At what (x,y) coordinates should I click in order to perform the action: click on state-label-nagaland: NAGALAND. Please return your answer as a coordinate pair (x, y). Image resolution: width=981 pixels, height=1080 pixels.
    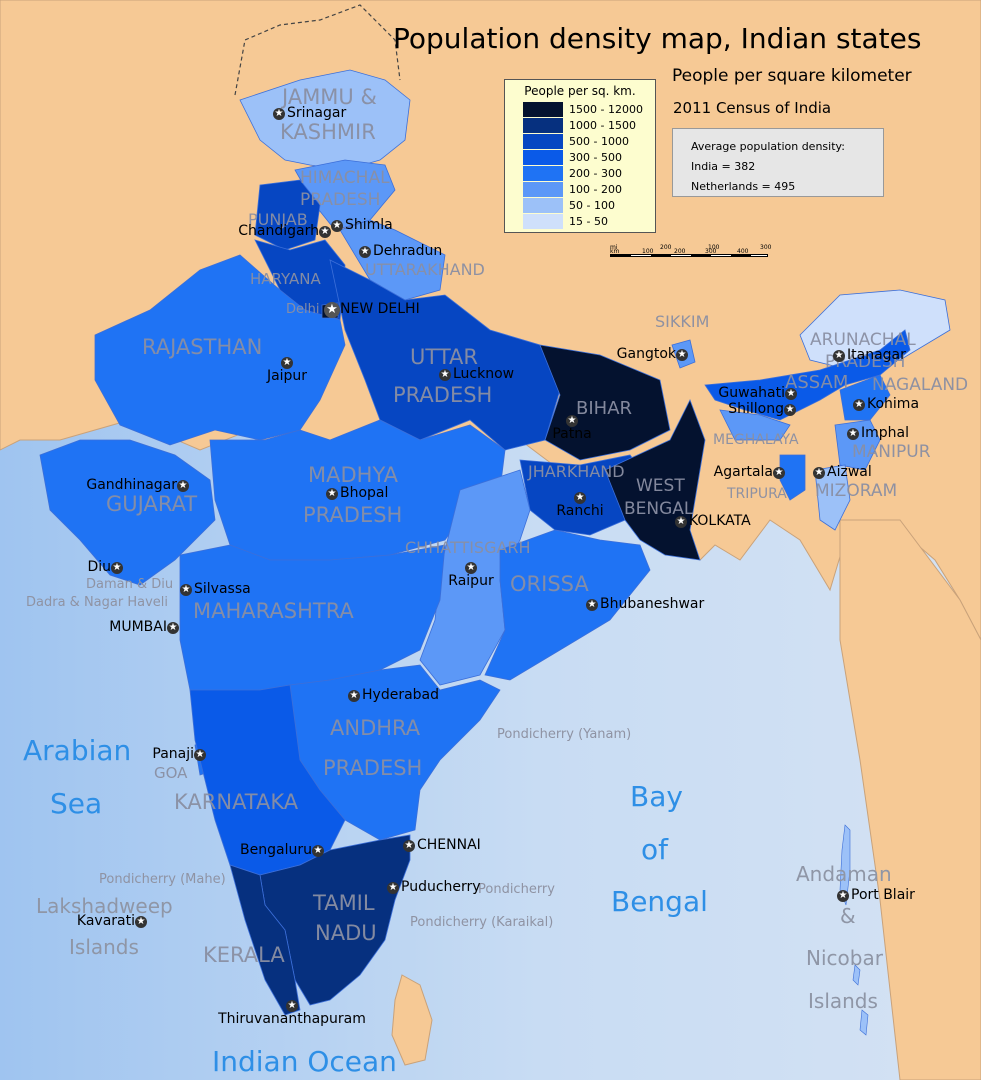
    Looking at the image, I should click on (920, 385).